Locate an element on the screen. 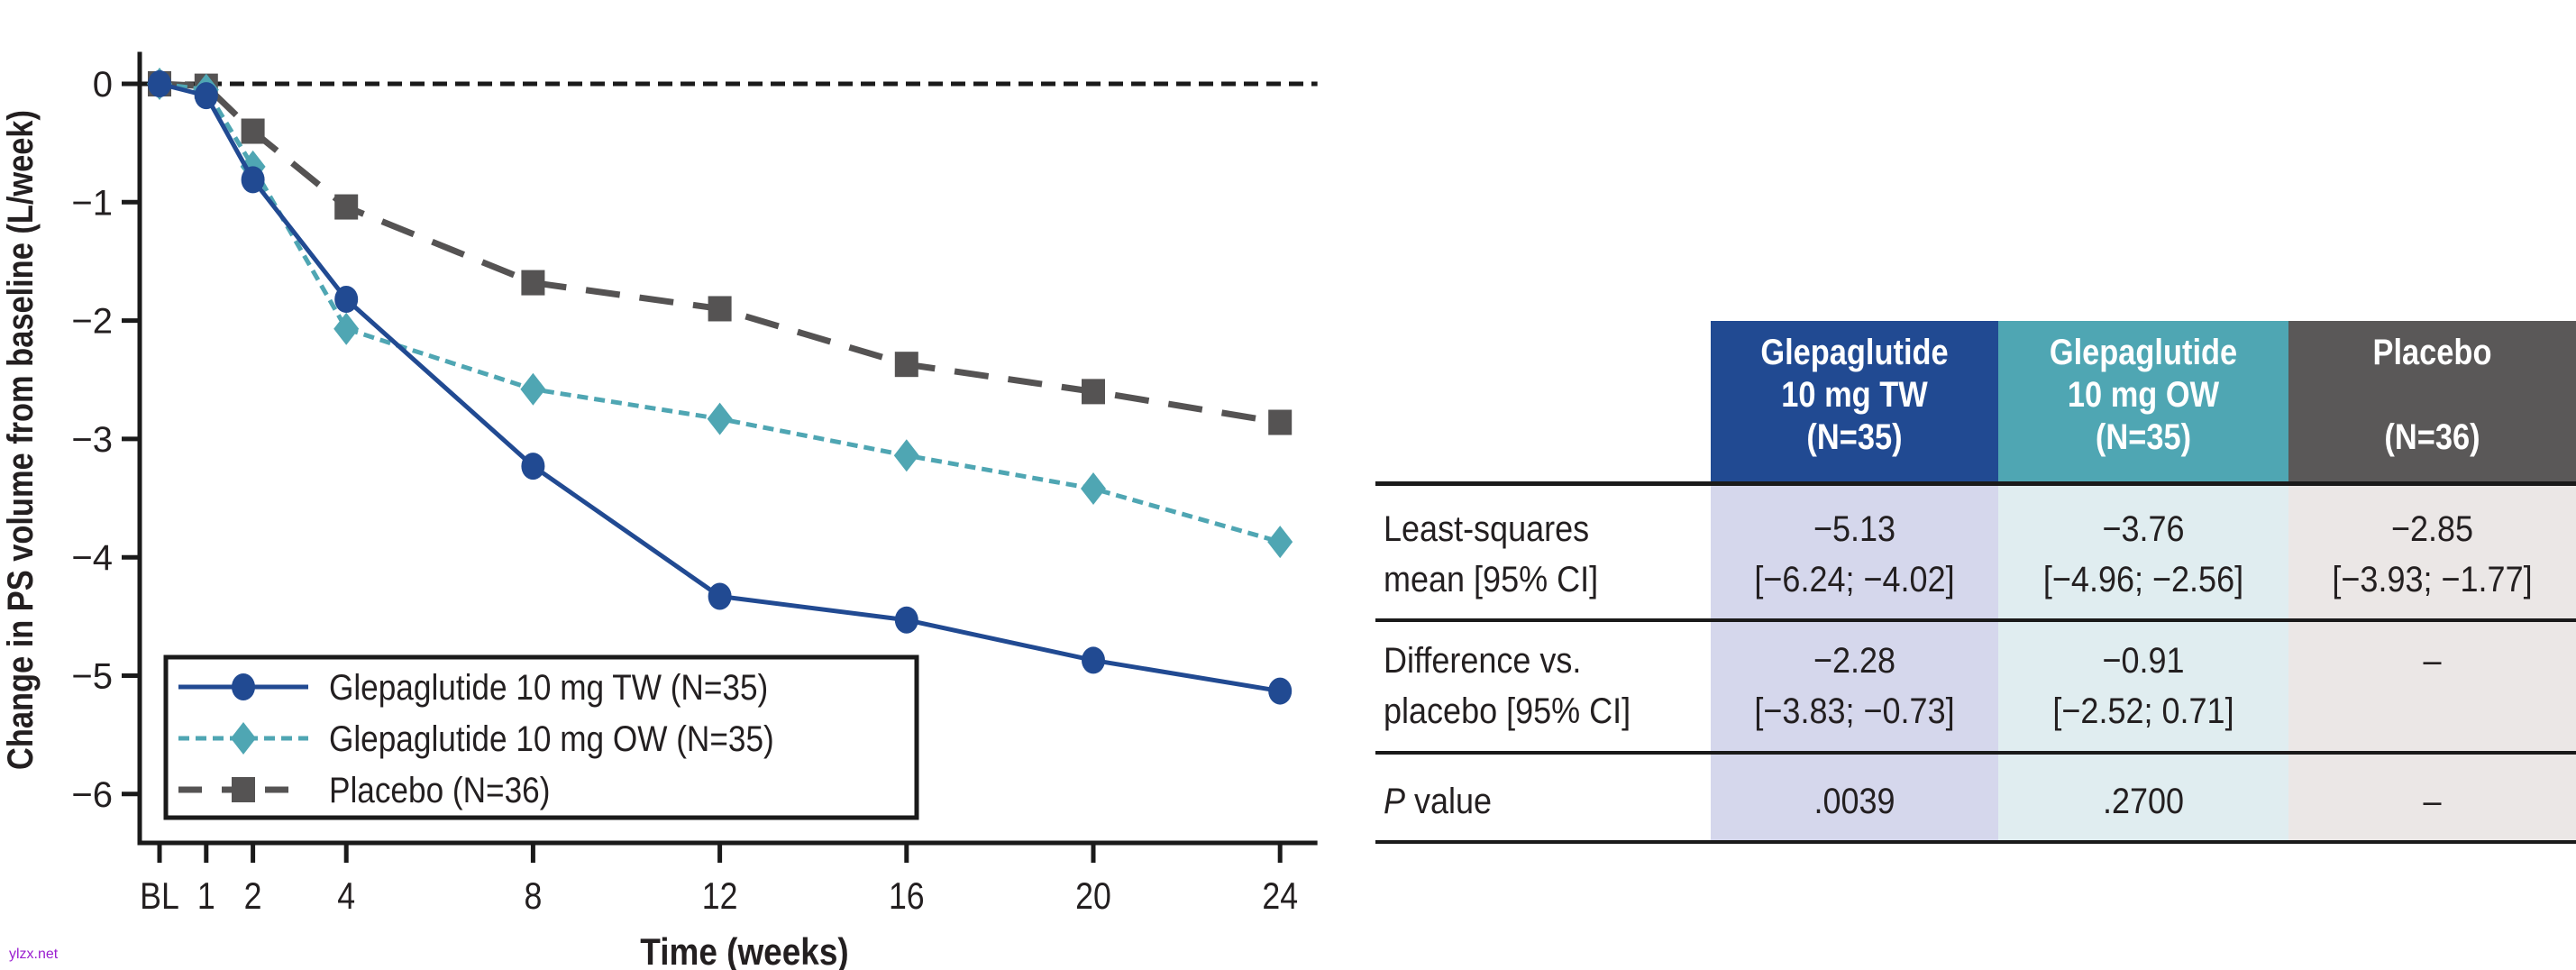 The image size is (2576, 970). bottom-rule is located at coordinates (1975, 842).